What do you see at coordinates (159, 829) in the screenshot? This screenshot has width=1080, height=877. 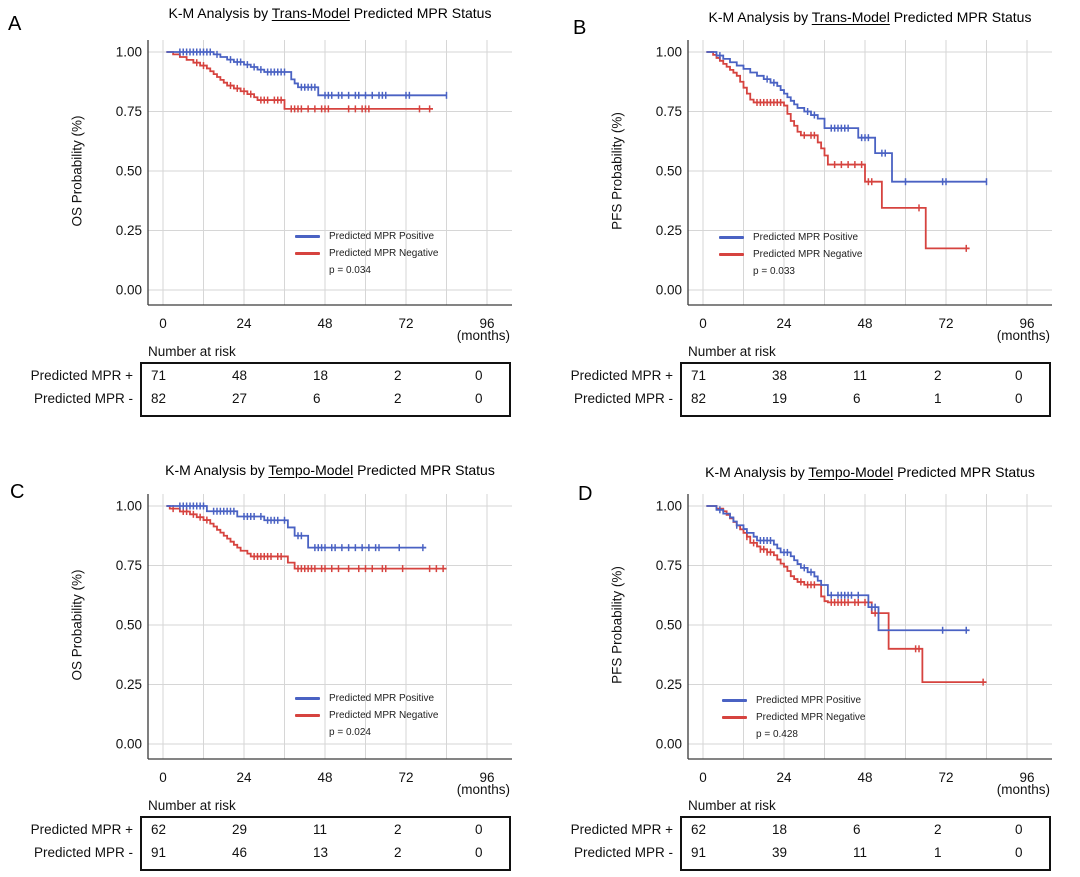 I see `risk-count: 62` at bounding box center [159, 829].